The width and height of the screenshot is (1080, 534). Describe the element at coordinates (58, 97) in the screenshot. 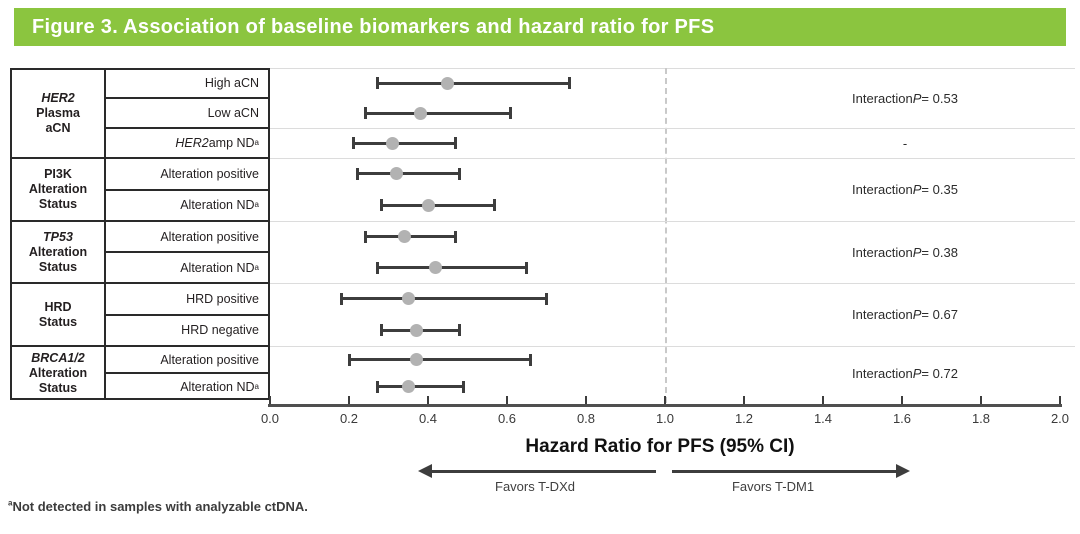

I see `group-label-line: HER2` at that location.